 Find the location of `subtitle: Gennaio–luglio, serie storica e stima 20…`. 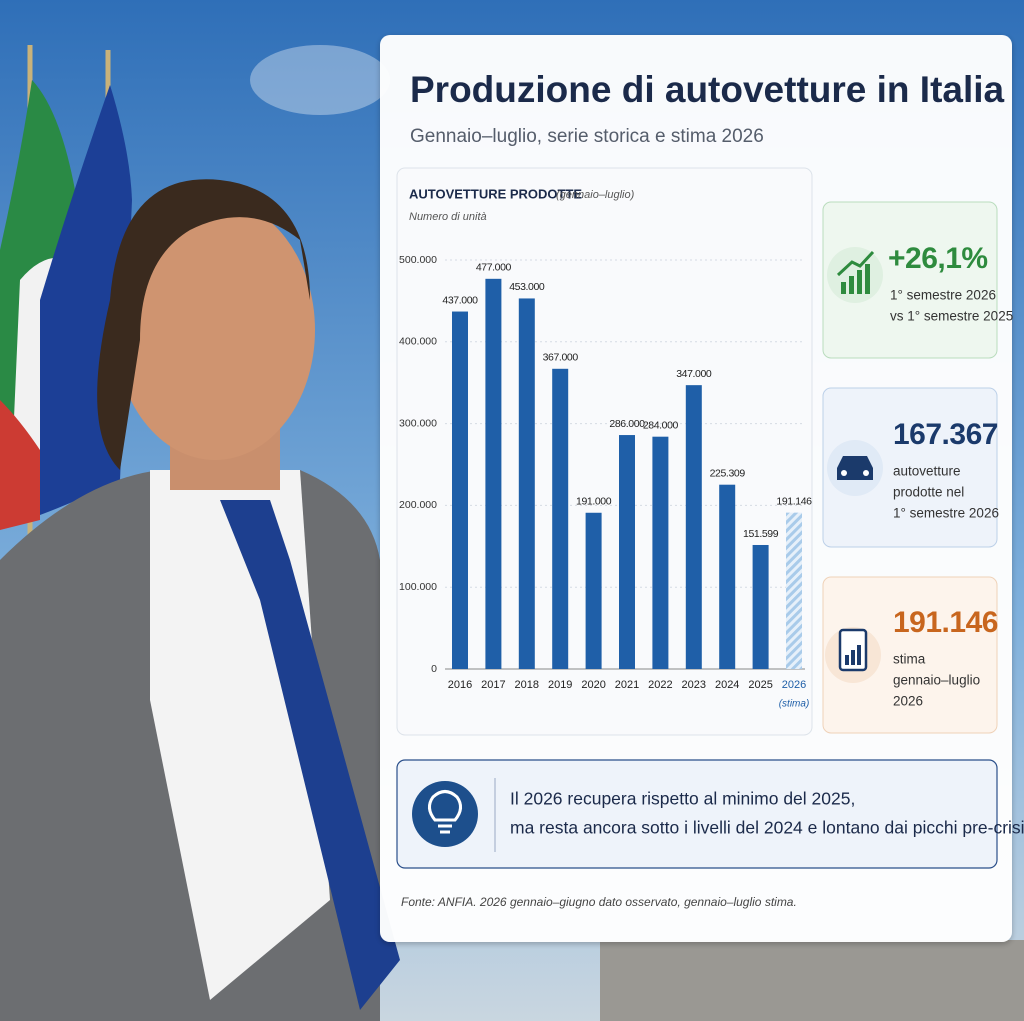

subtitle: Gennaio–luglio, serie storica e stima 20… is located at coordinates (587, 136).